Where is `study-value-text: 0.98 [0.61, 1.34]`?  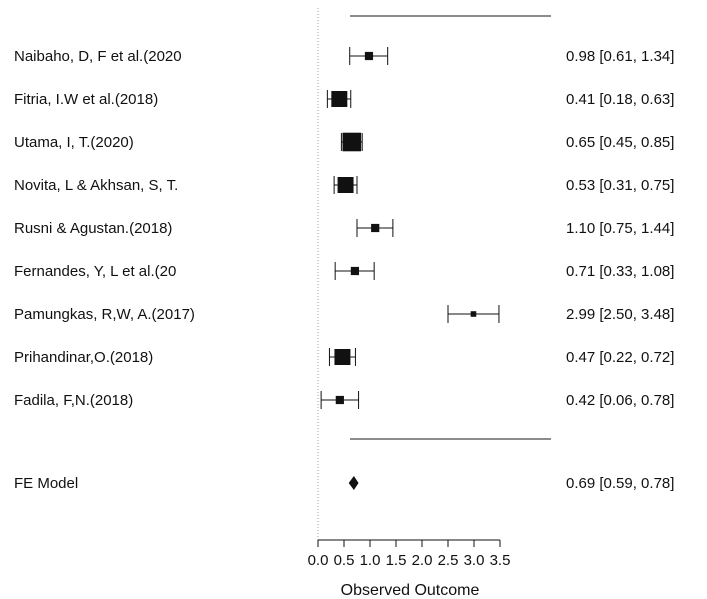 study-value-text: 0.98 [0.61, 1.34] is located at coordinates (620, 56).